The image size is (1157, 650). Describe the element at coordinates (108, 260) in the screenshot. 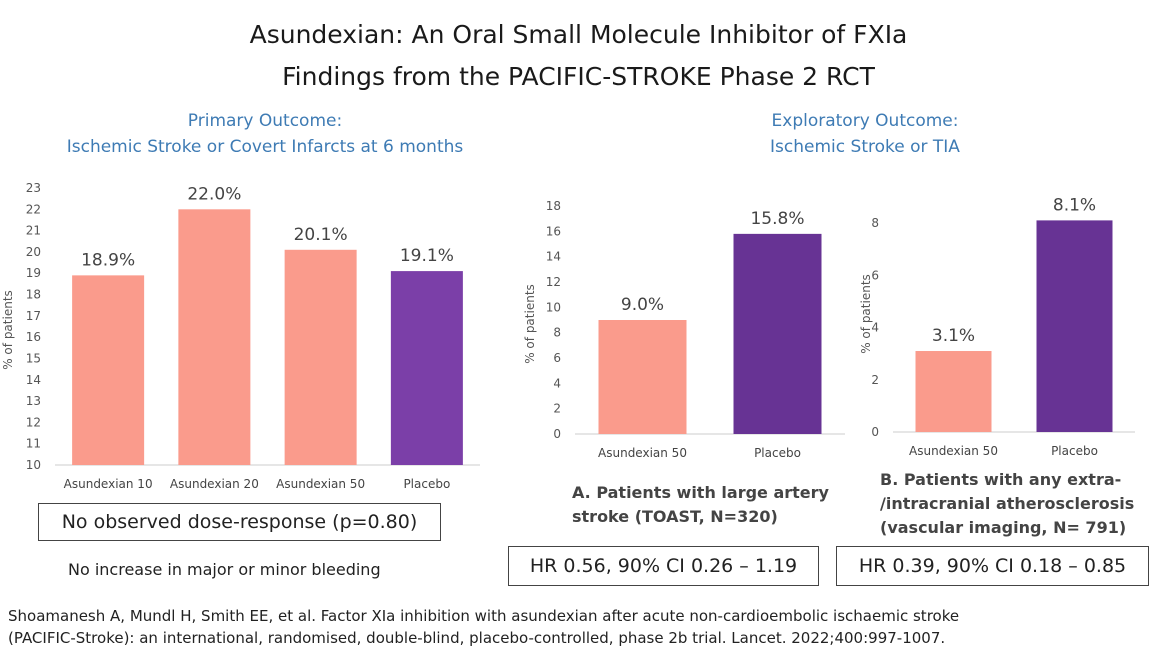

I see `primary-data-label-0: 18.9%` at that location.